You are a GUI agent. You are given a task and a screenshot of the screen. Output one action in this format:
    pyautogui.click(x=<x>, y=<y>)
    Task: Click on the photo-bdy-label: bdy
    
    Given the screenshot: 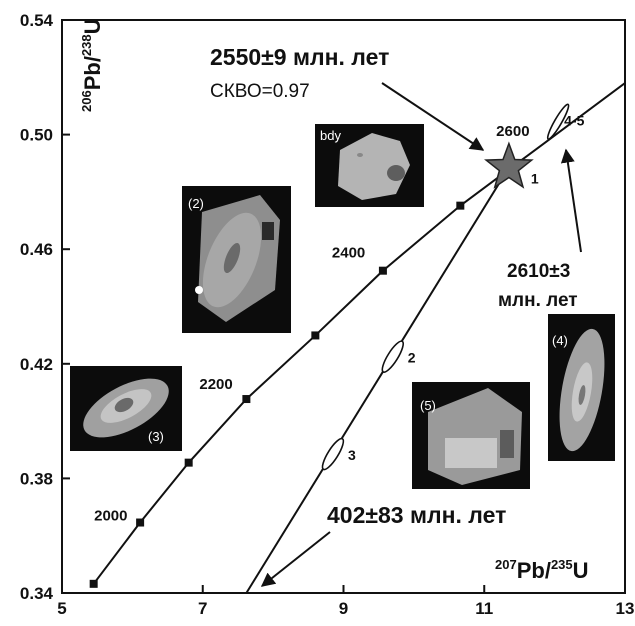 What is the action you would take?
    pyautogui.click(x=330, y=135)
    